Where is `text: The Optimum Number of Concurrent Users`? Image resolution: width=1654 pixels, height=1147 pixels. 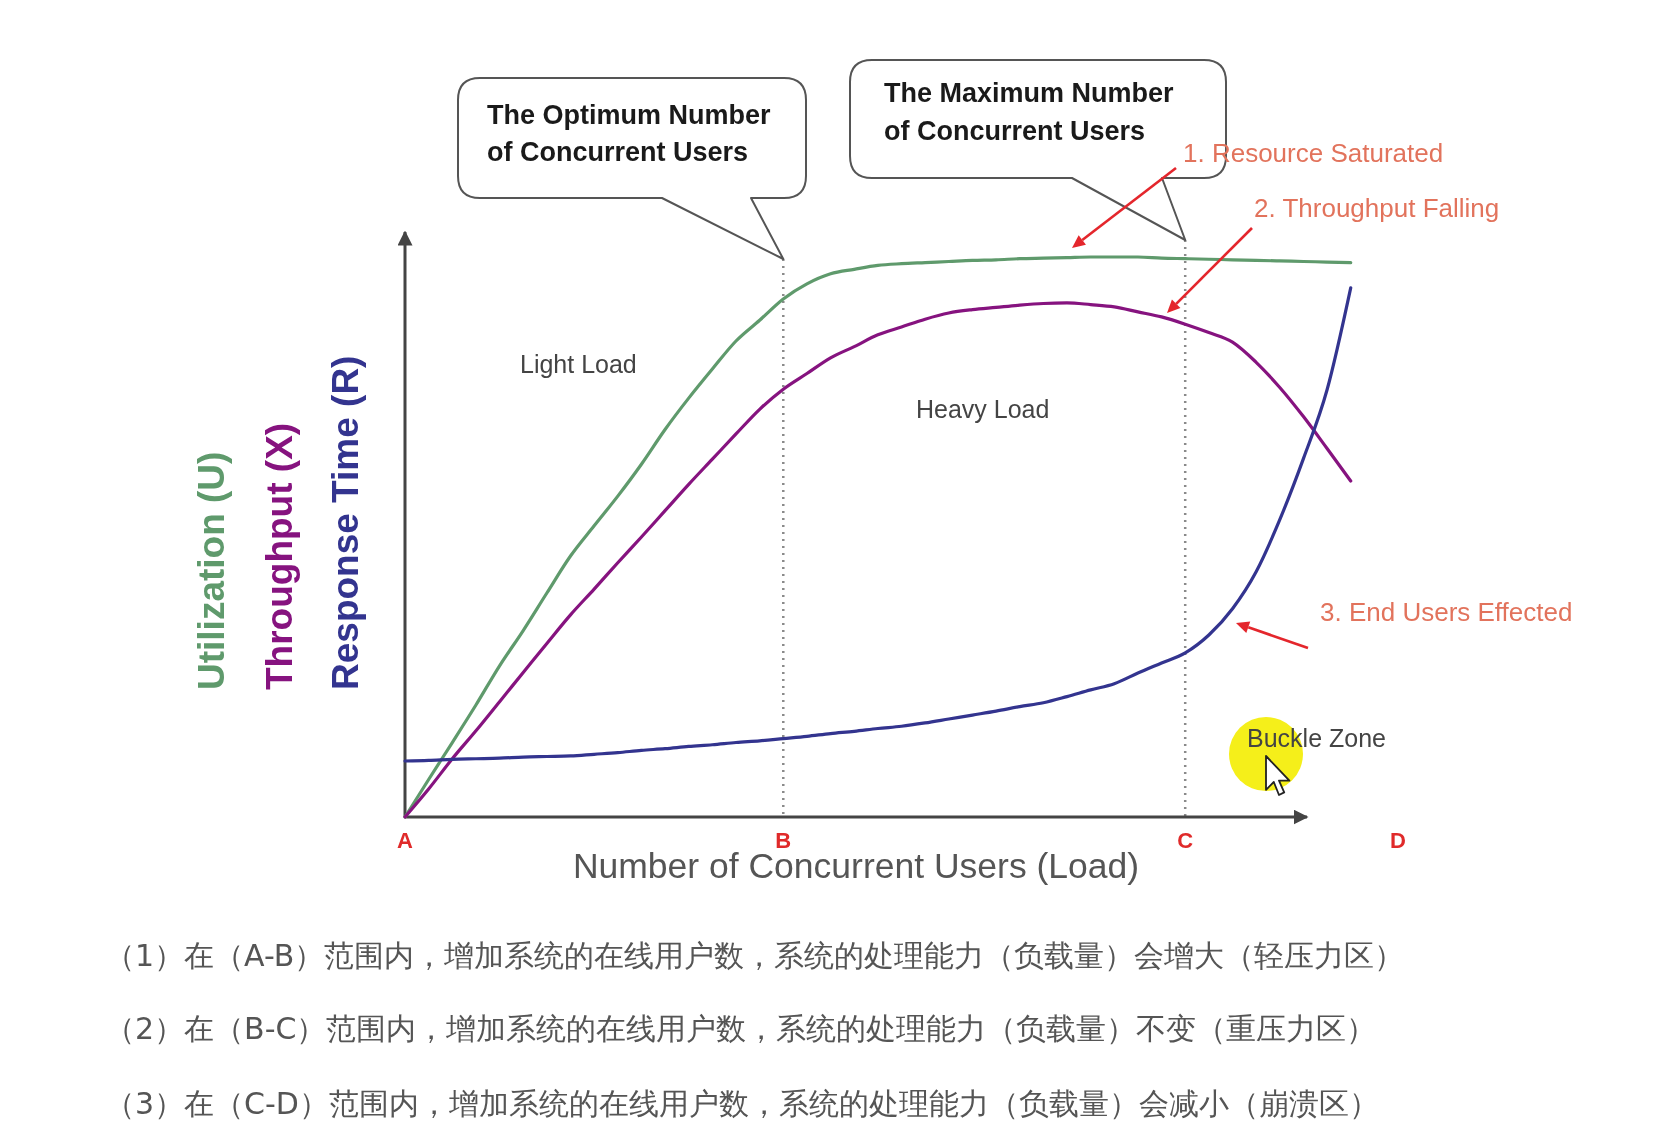
text: The Optimum Number of Concurrent Users is located at coordinates (629, 133).